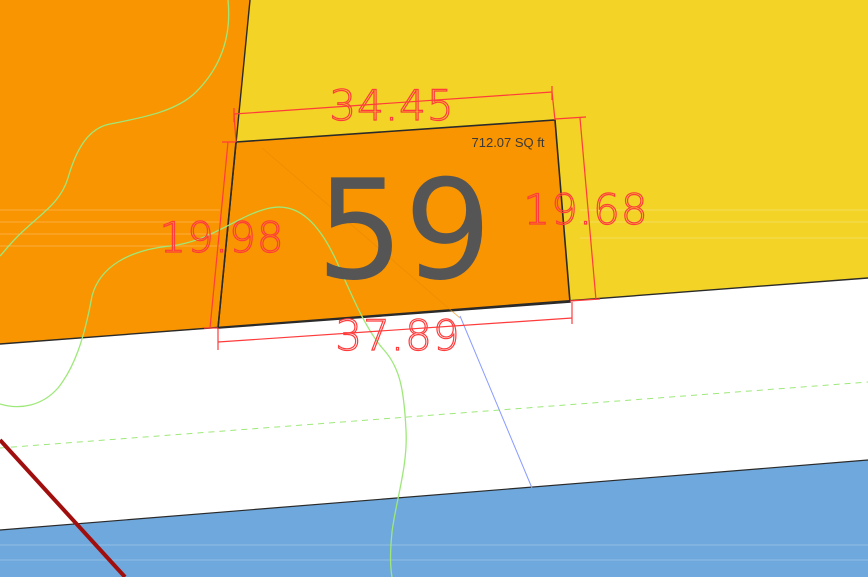  I want to click on dim-line-bottom, so click(395, 330).